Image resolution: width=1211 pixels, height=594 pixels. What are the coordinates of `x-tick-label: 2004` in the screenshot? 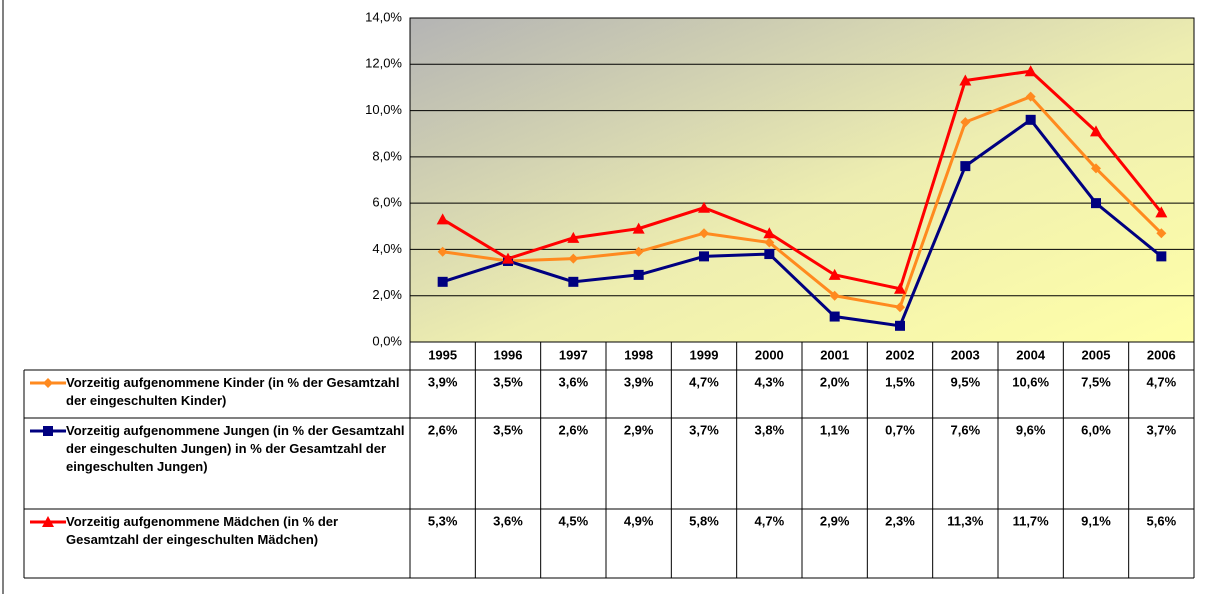 It's located at (1031, 354).